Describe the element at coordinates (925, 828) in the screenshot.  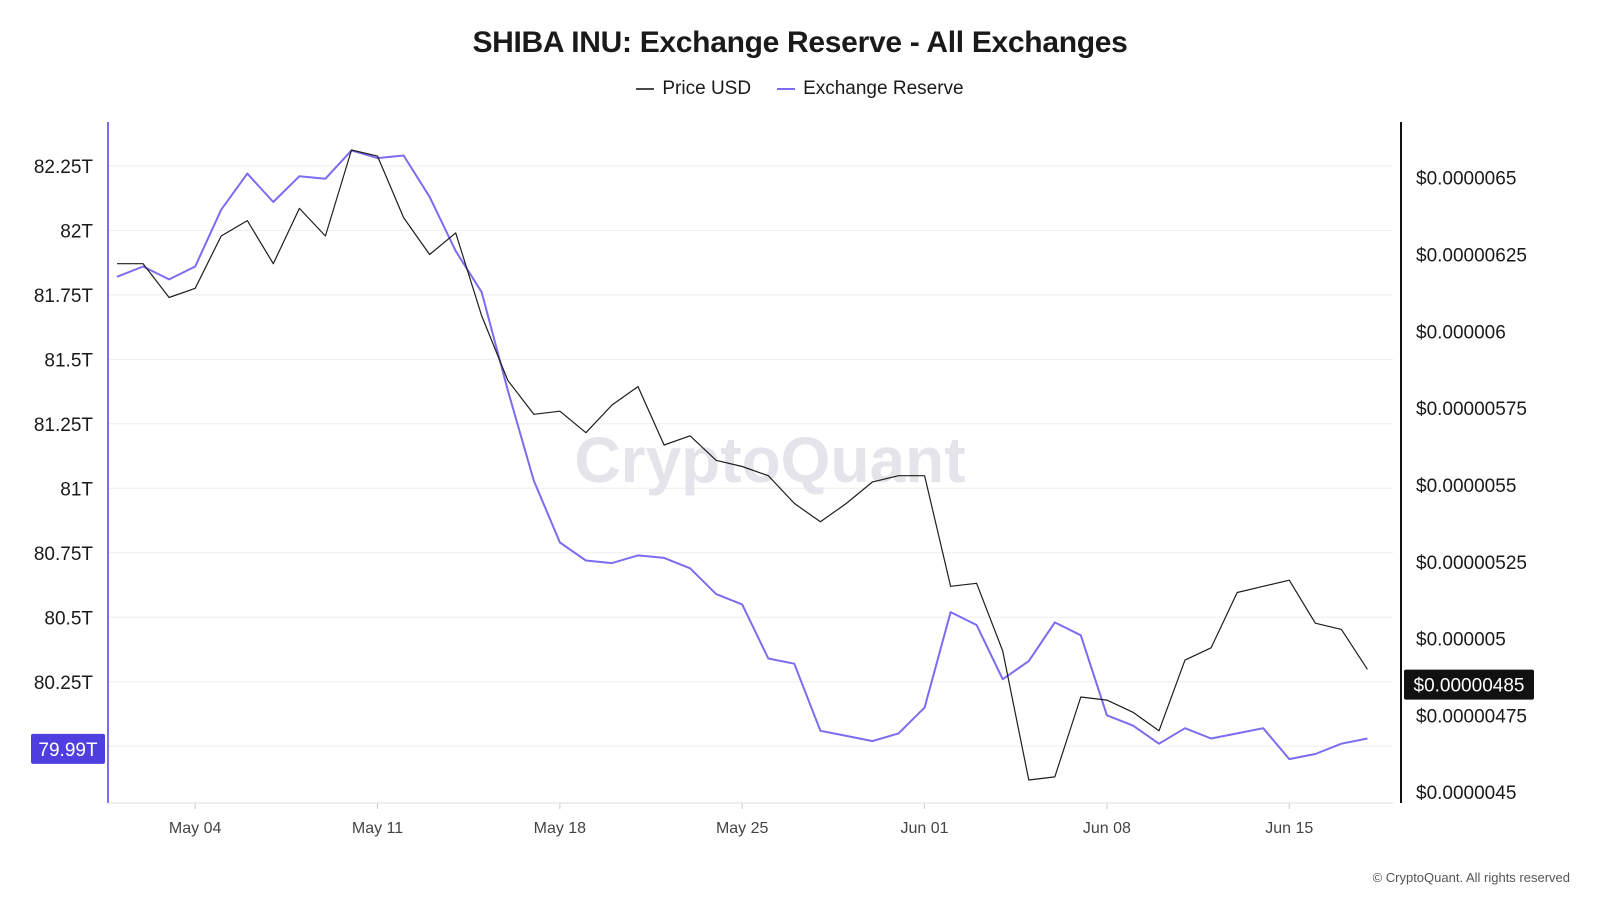
I see `x-tick-label: Jun 01` at that location.